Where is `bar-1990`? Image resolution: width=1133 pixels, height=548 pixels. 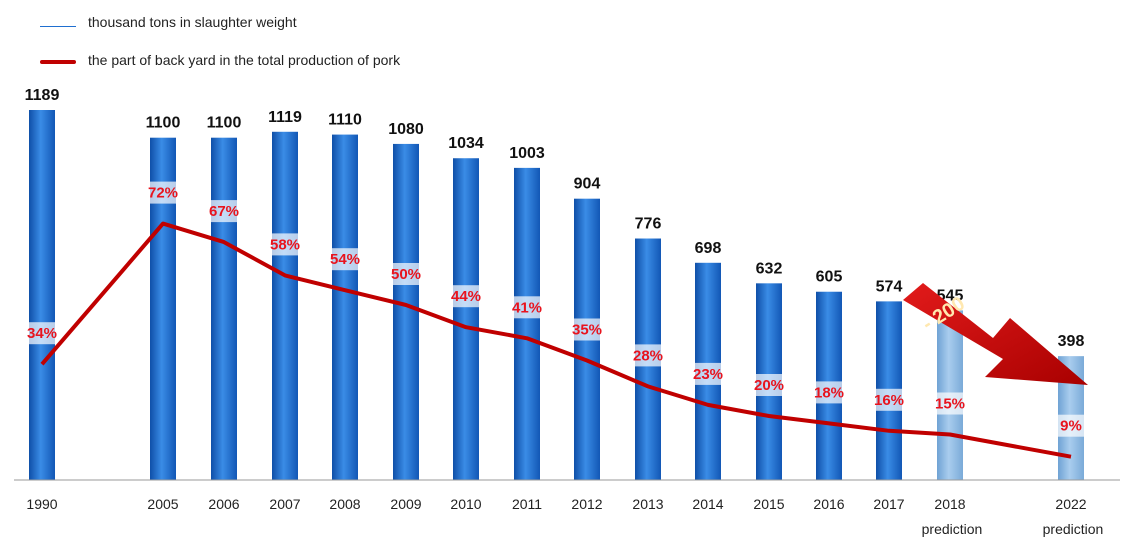
bar-1990 is located at coordinates (42, 295).